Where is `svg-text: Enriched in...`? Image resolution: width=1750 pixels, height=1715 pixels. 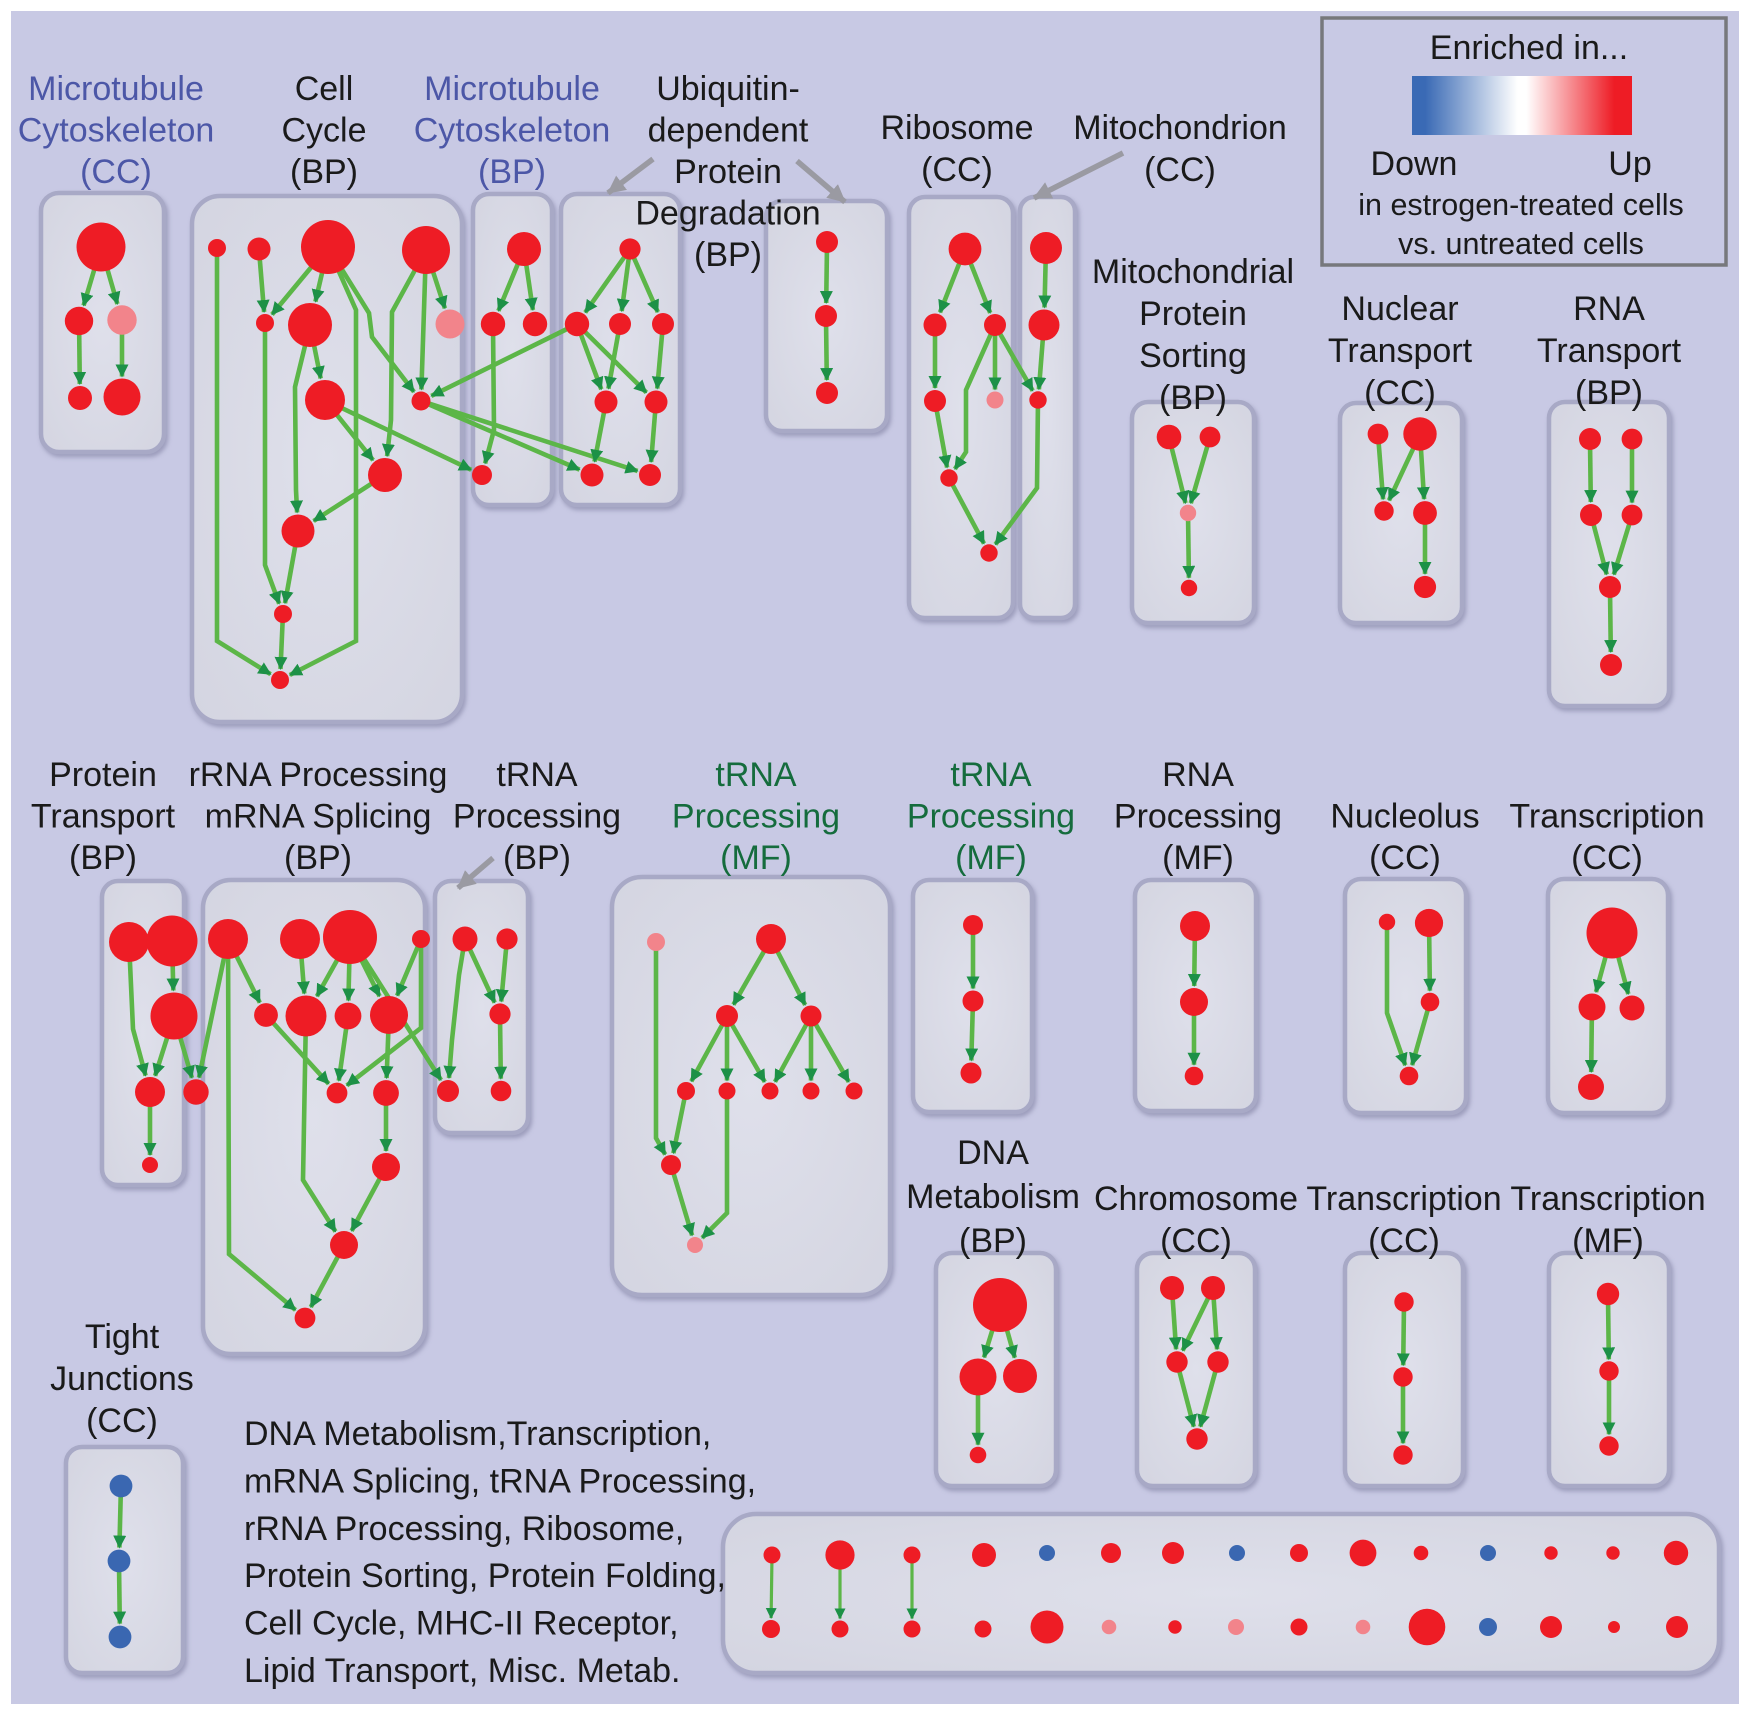
svg-text: Enriched in... is located at coordinates (1529, 48).